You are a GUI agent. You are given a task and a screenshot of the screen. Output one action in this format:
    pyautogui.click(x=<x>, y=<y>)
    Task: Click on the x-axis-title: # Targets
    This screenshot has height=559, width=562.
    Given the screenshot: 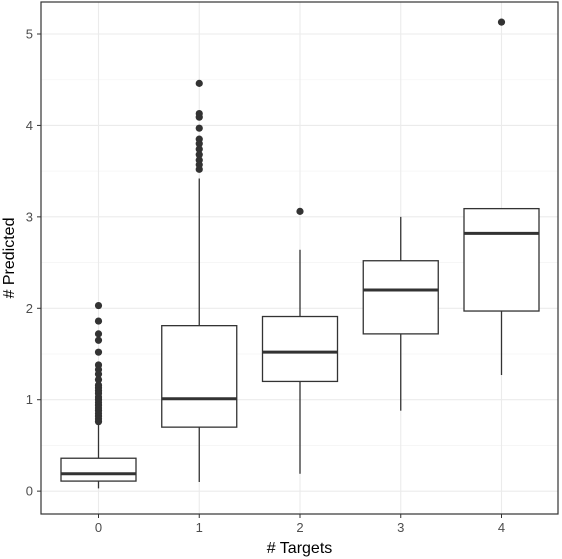 What is the action you would take?
    pyautogui.click(x=300, y=548)
    